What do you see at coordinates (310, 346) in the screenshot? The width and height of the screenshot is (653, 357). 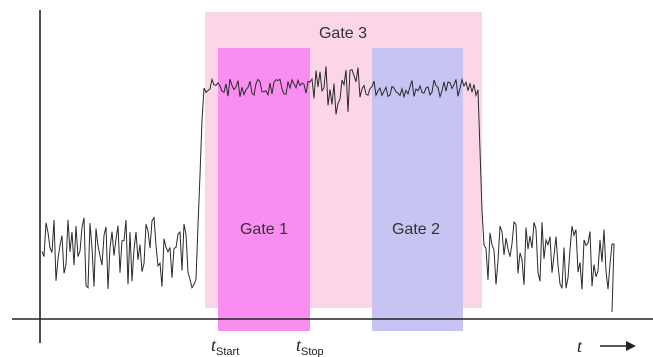 I see `t-stop-label: tStop` at bounding box center [310, 346].